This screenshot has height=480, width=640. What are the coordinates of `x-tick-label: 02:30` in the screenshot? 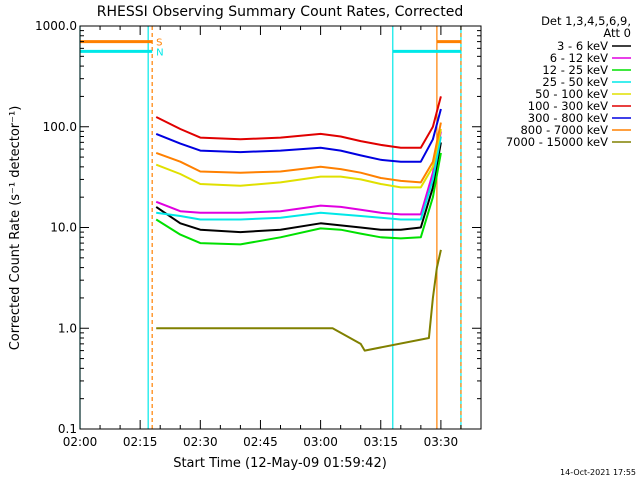 It's located at (200, 442).